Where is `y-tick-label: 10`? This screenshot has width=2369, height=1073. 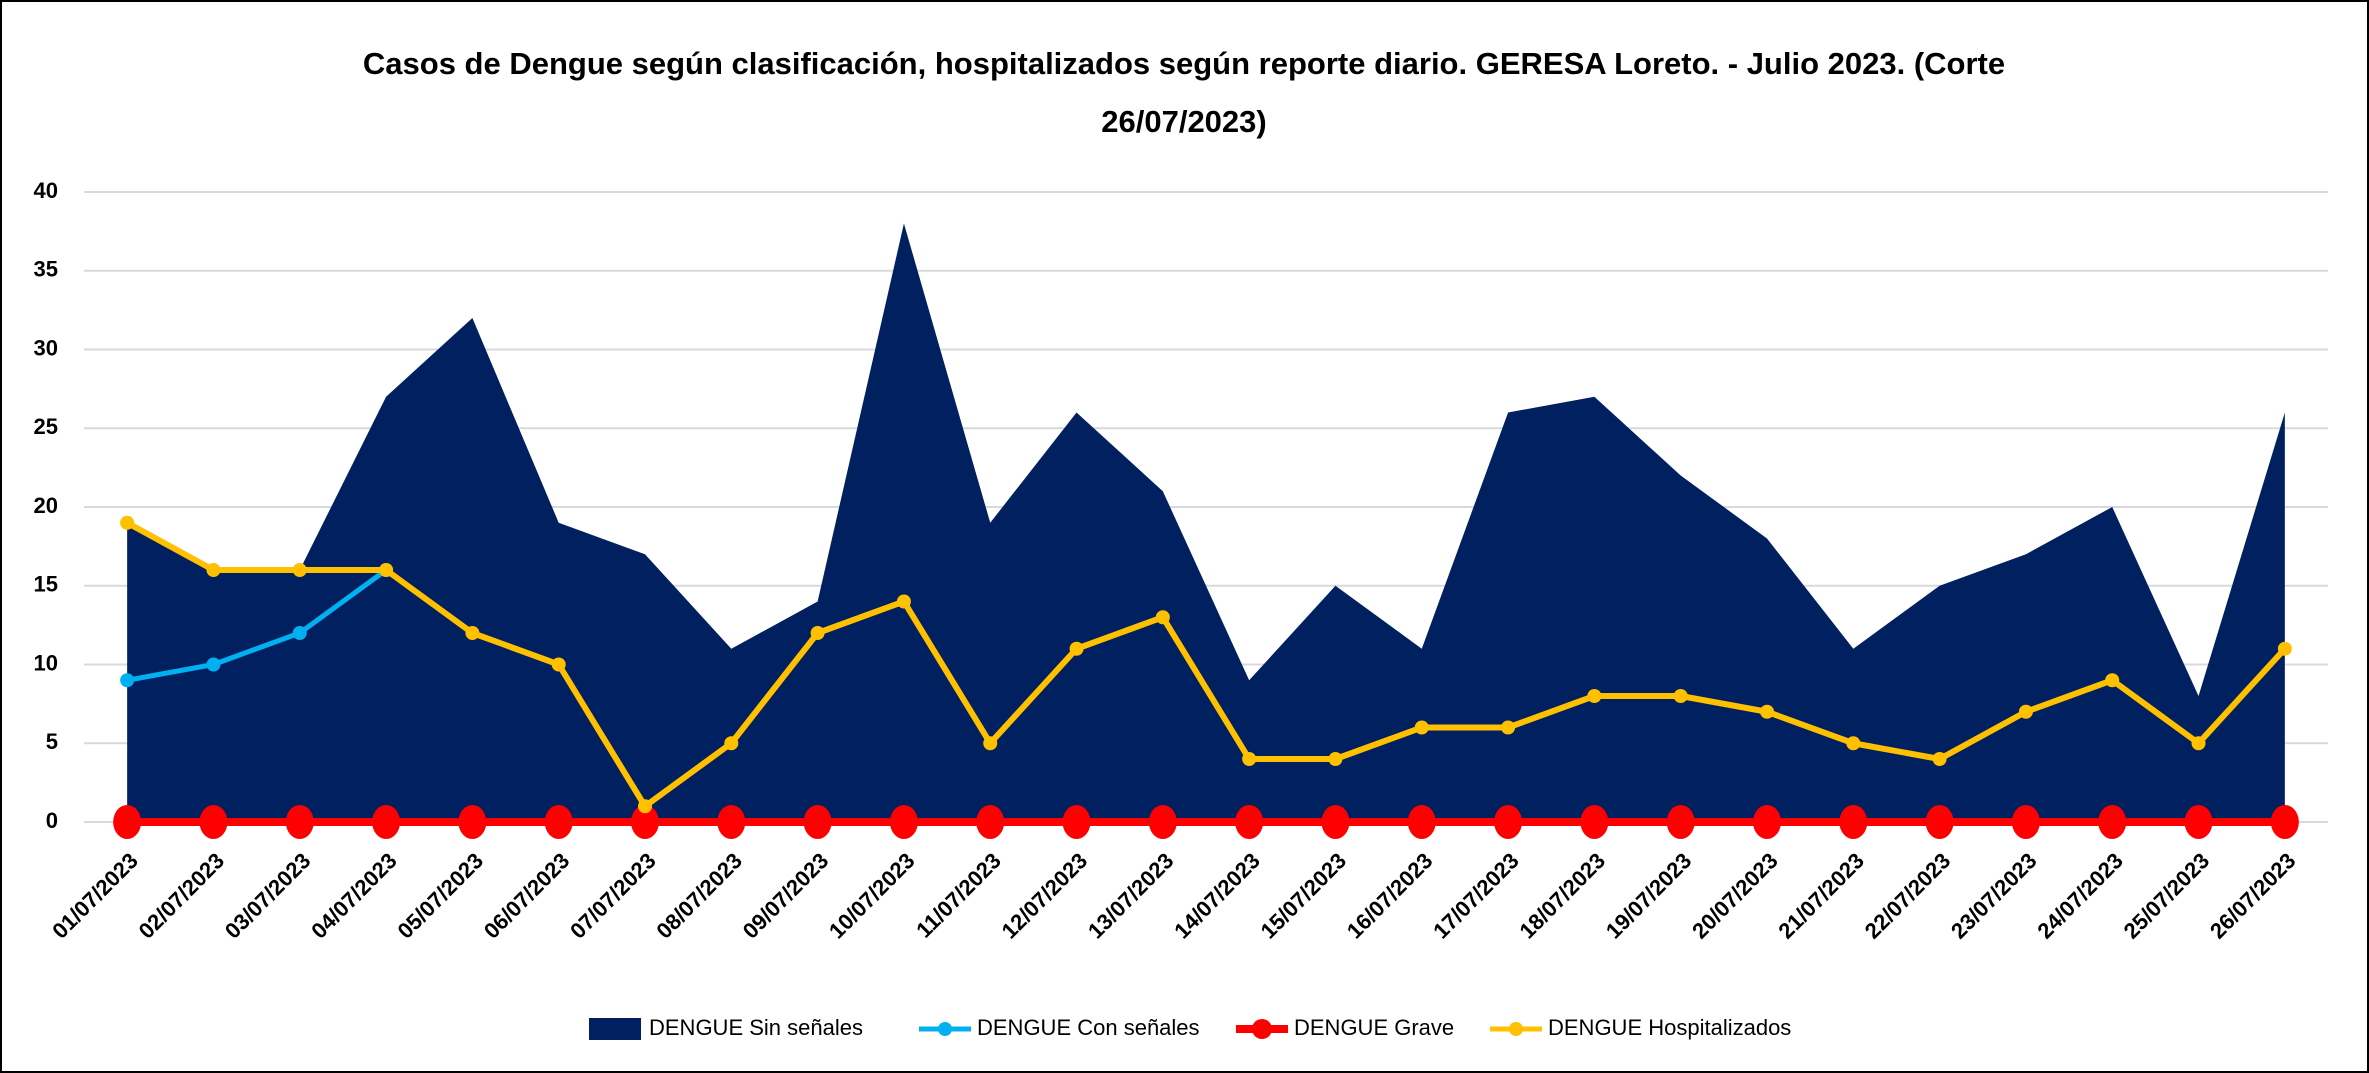
y-tick-label: 10 is located at coordinates (46, 662).